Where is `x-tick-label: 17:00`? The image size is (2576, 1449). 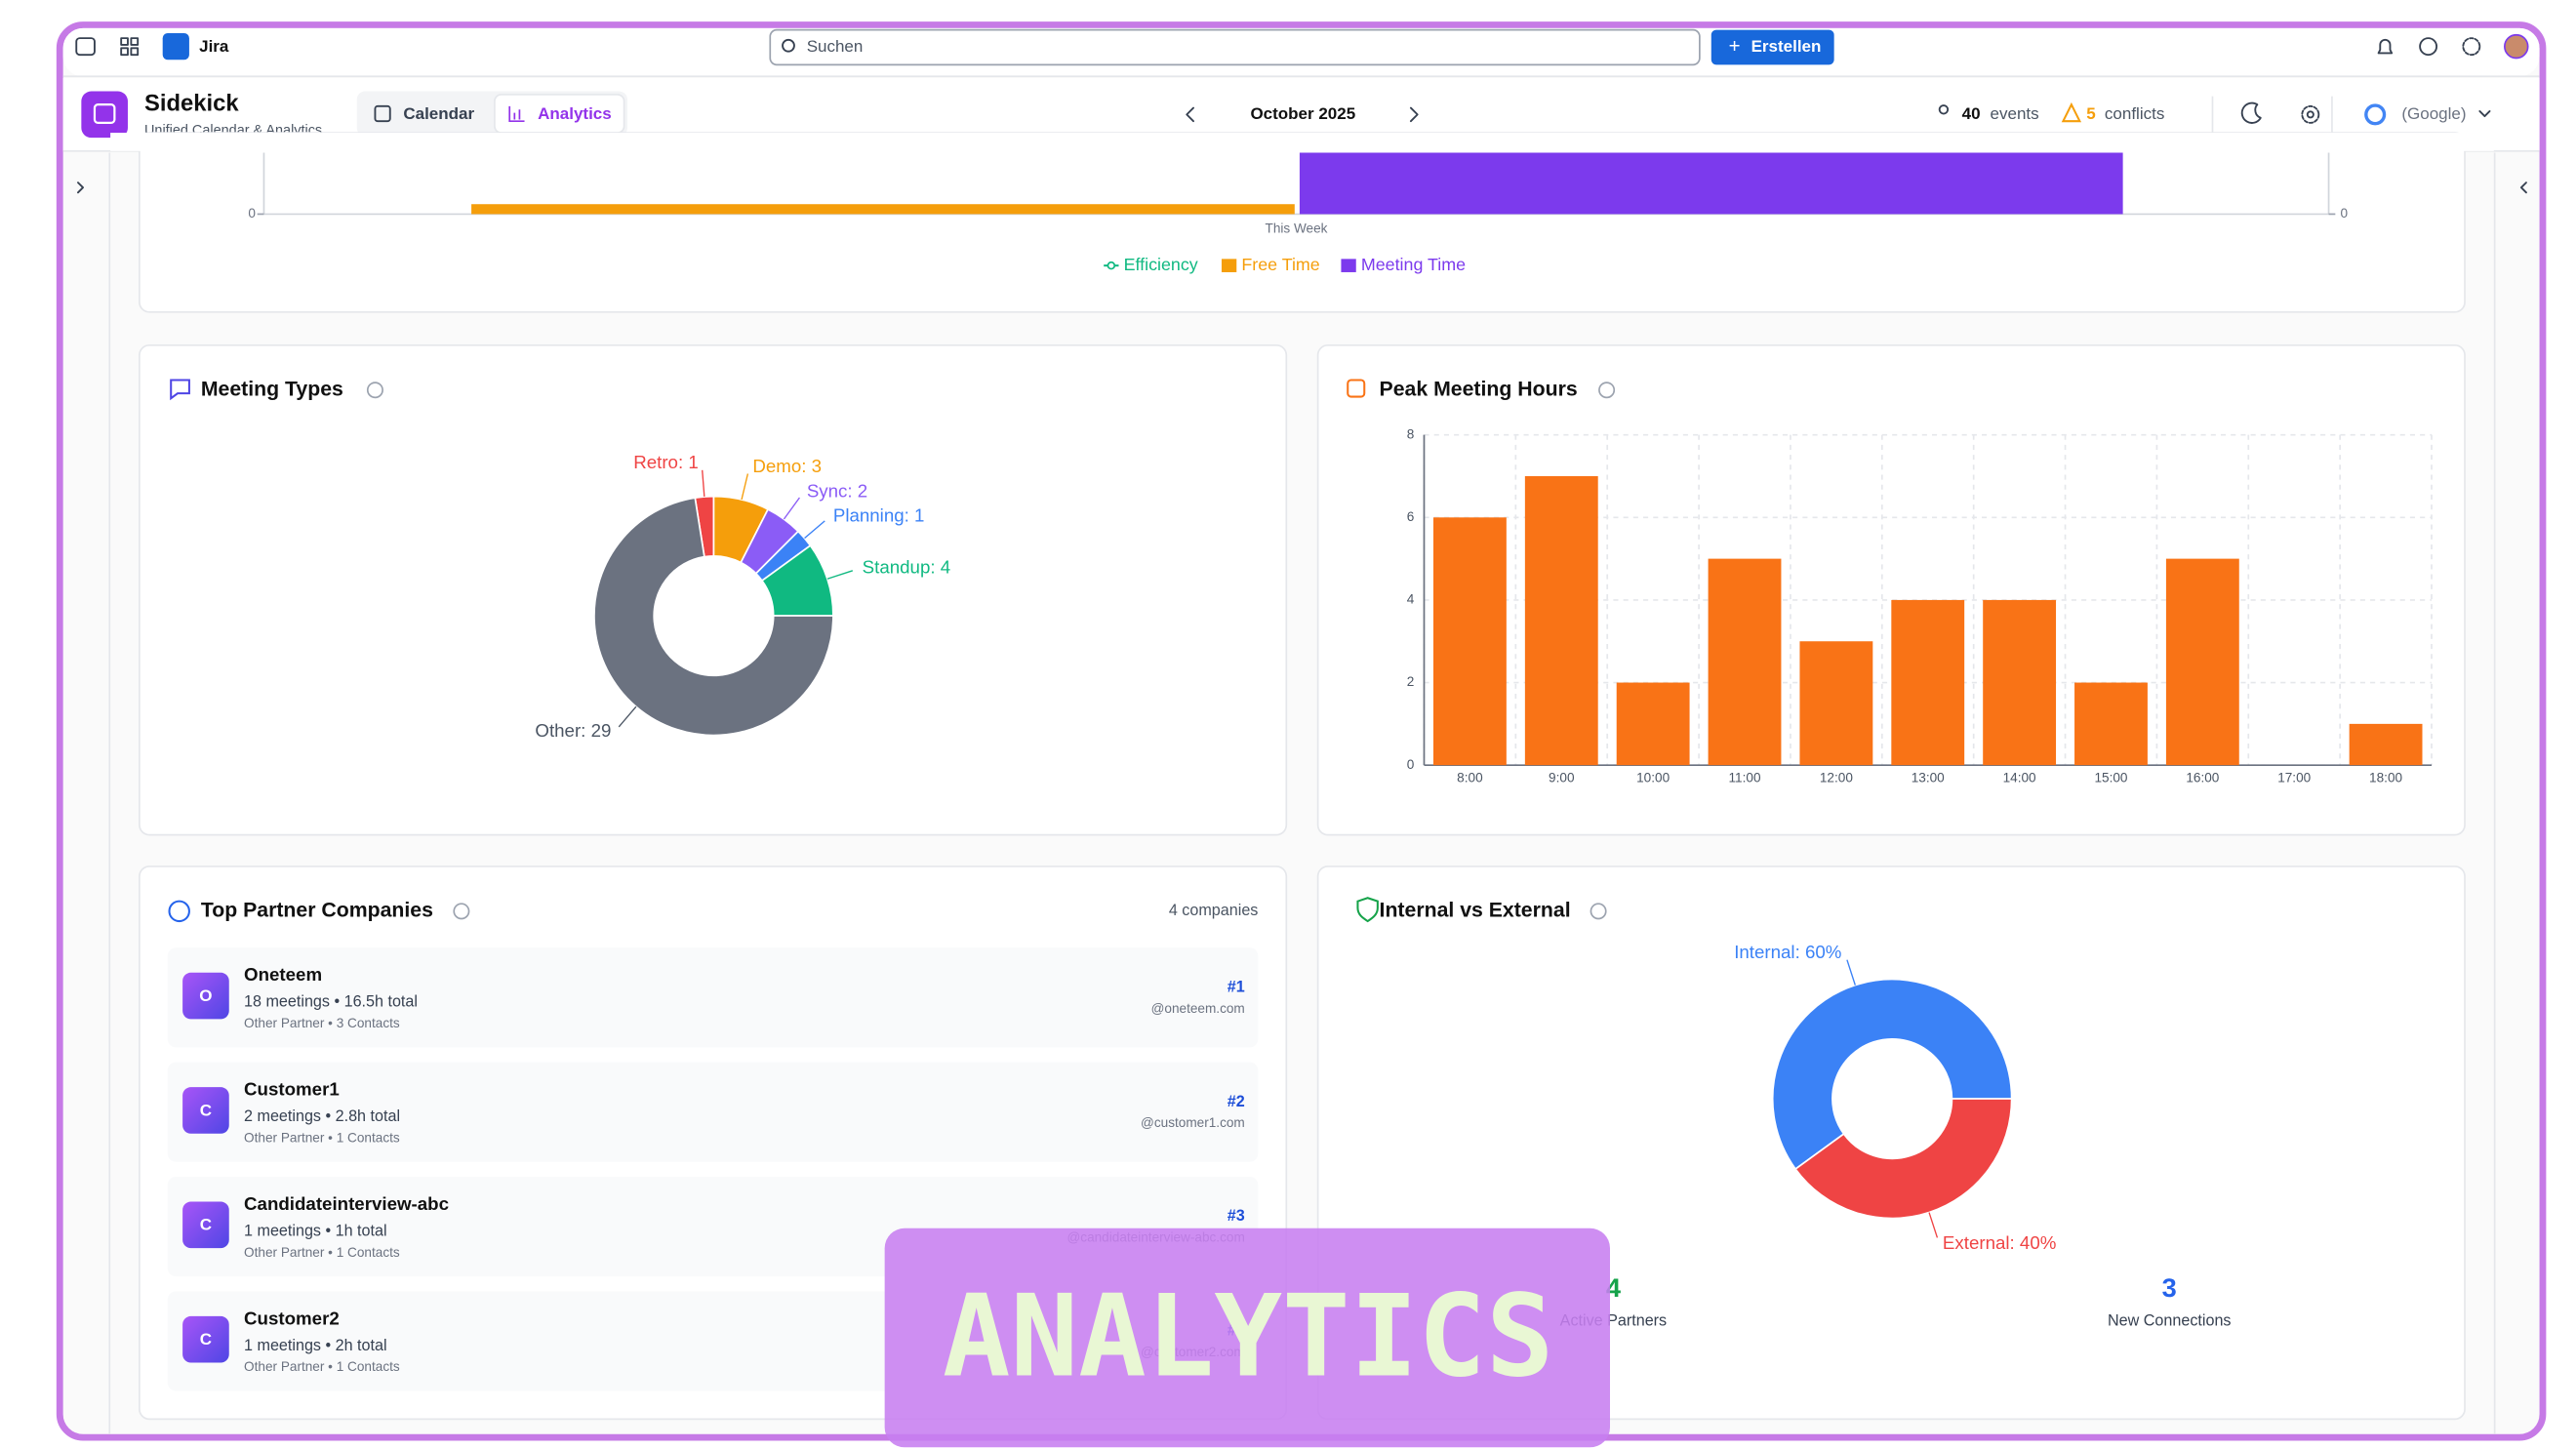 x-tick-label: 17:00 is located at coordinates (2294, 777).